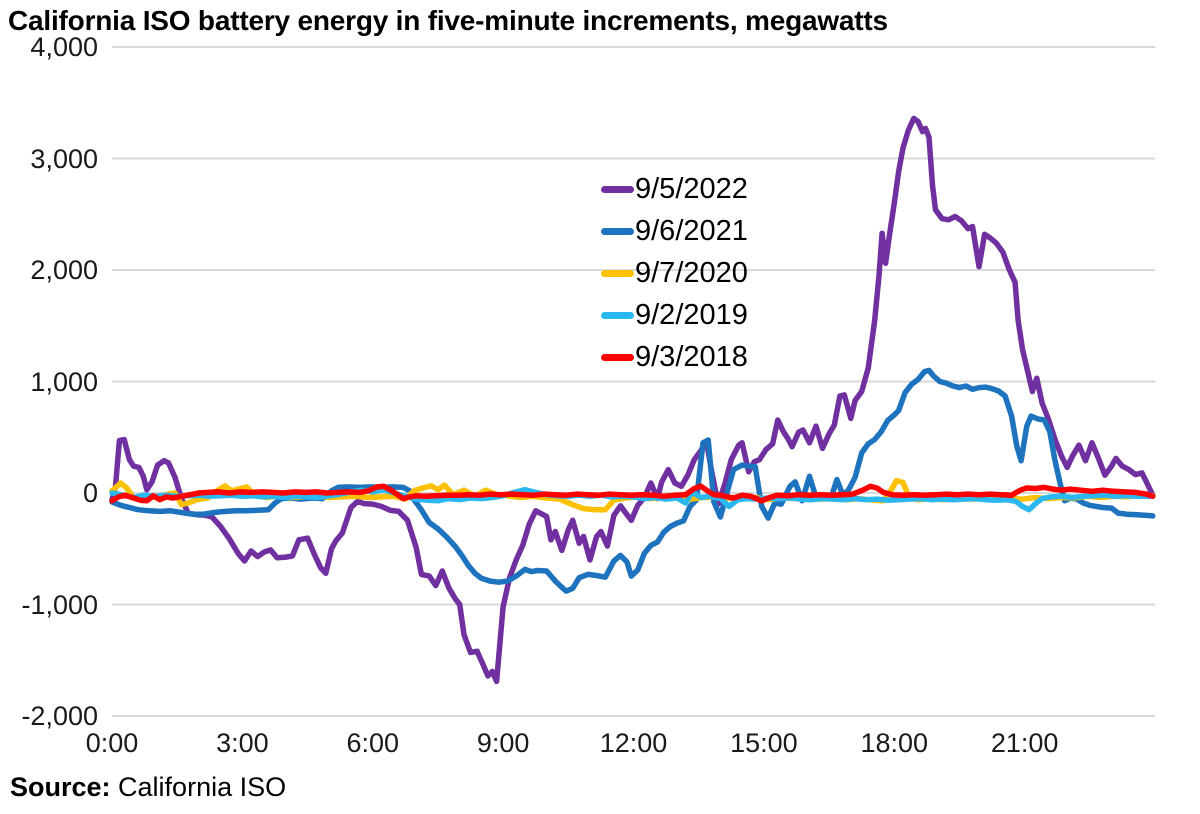  Describe the element at coordinates (60, 787) in the screenshot. I see `source-label: Source:` at that location.